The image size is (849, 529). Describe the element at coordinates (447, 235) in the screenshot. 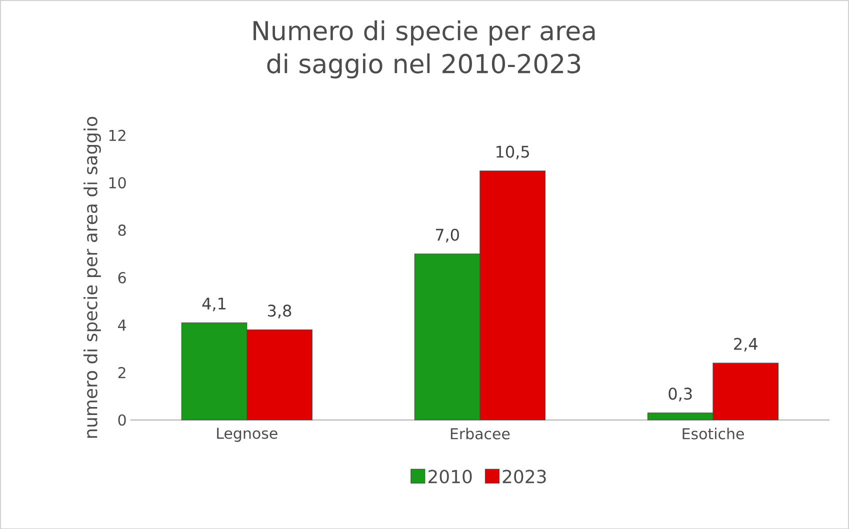

I see `data-label: 7,0` at that location.